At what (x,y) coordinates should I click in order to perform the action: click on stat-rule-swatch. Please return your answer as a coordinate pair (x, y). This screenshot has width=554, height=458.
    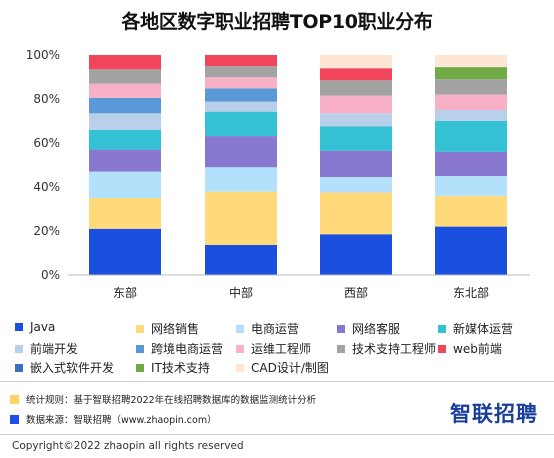
    Looking at the image, I should click on (14, 399).